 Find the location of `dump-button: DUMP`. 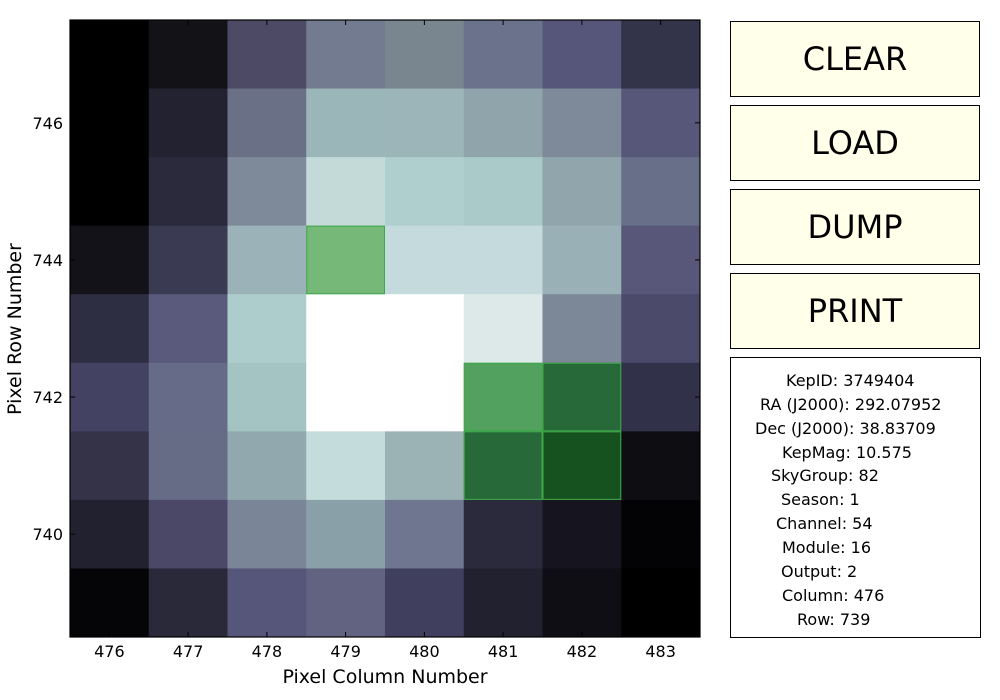

dump-button: DUMP is located at coordinates (855, 227).